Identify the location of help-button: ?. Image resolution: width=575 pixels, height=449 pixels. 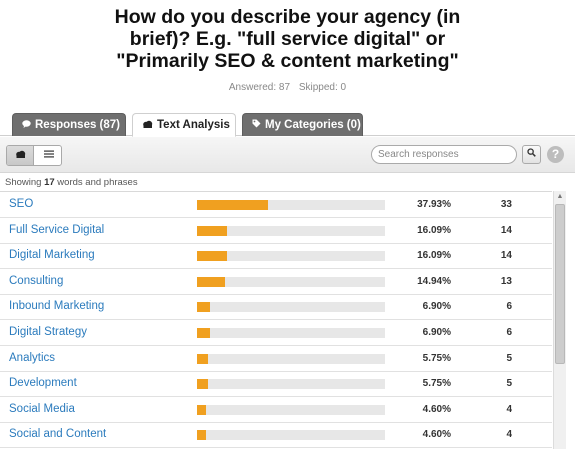
(555, 154).